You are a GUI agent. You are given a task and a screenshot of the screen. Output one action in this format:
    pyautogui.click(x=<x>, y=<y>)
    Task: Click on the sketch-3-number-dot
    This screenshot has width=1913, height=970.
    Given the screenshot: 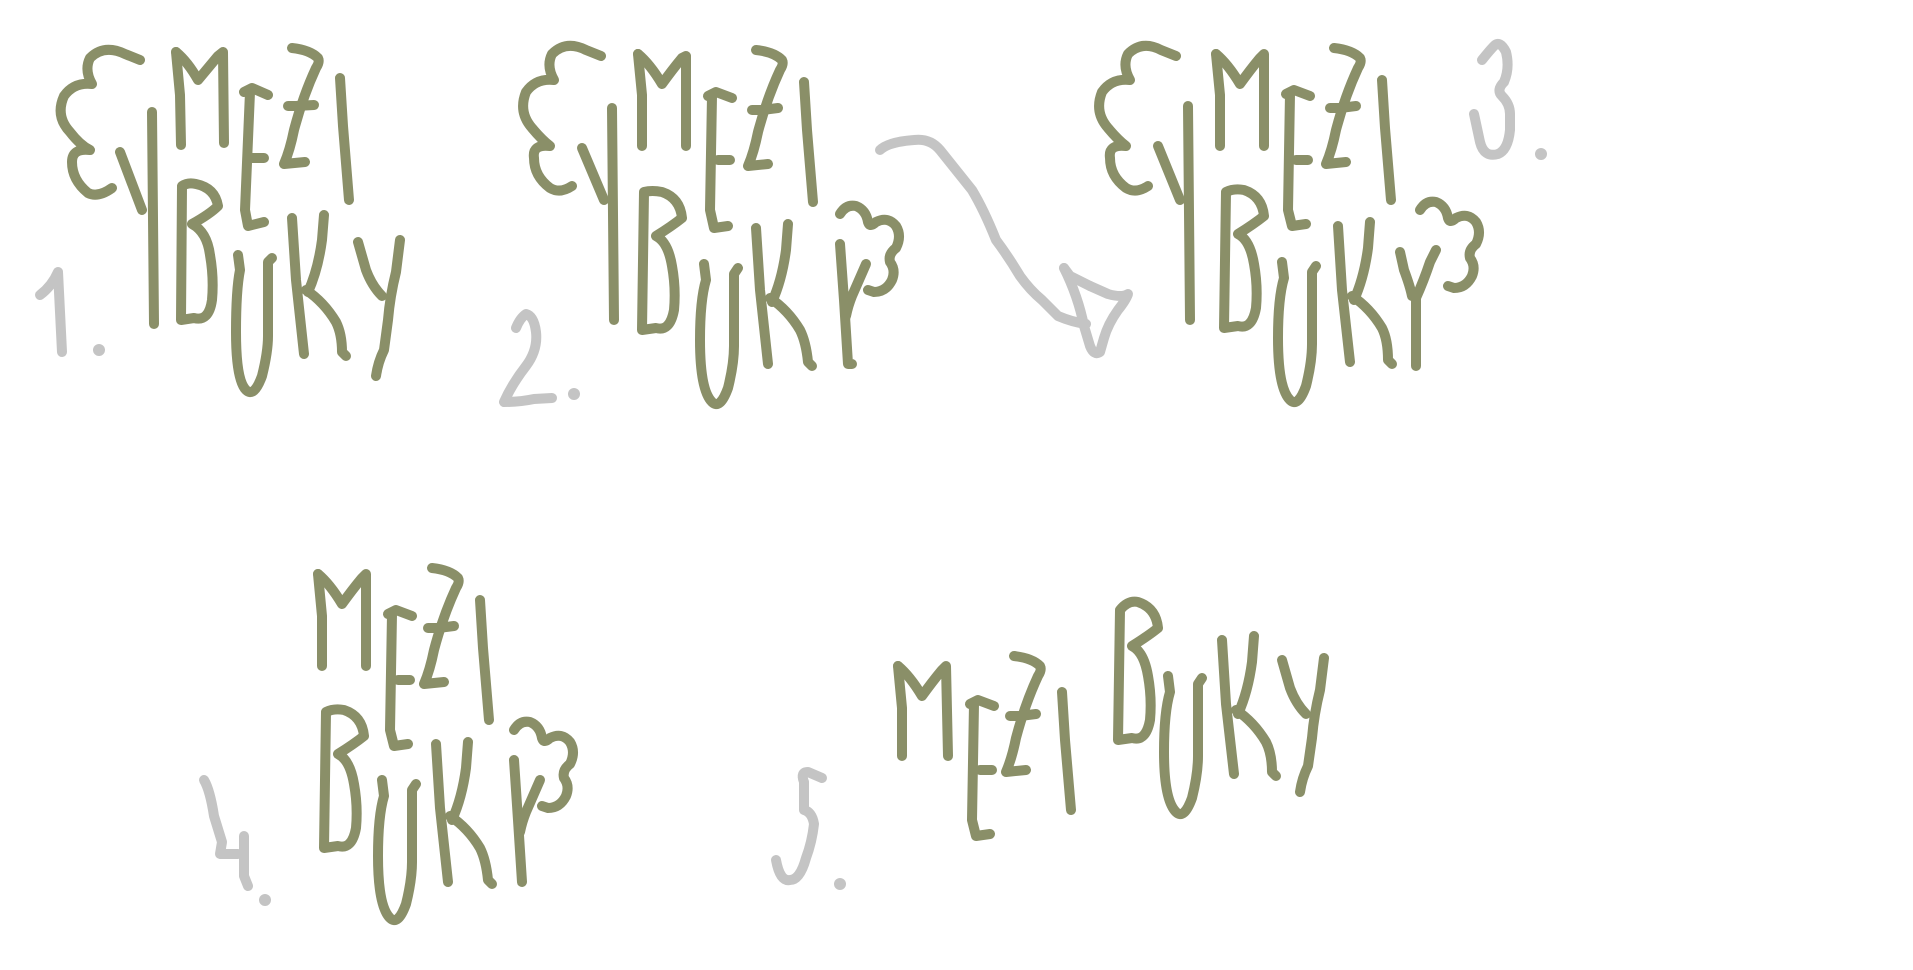 What is the action you would take?
    pyautogui.click(x=1541, y=154)
    